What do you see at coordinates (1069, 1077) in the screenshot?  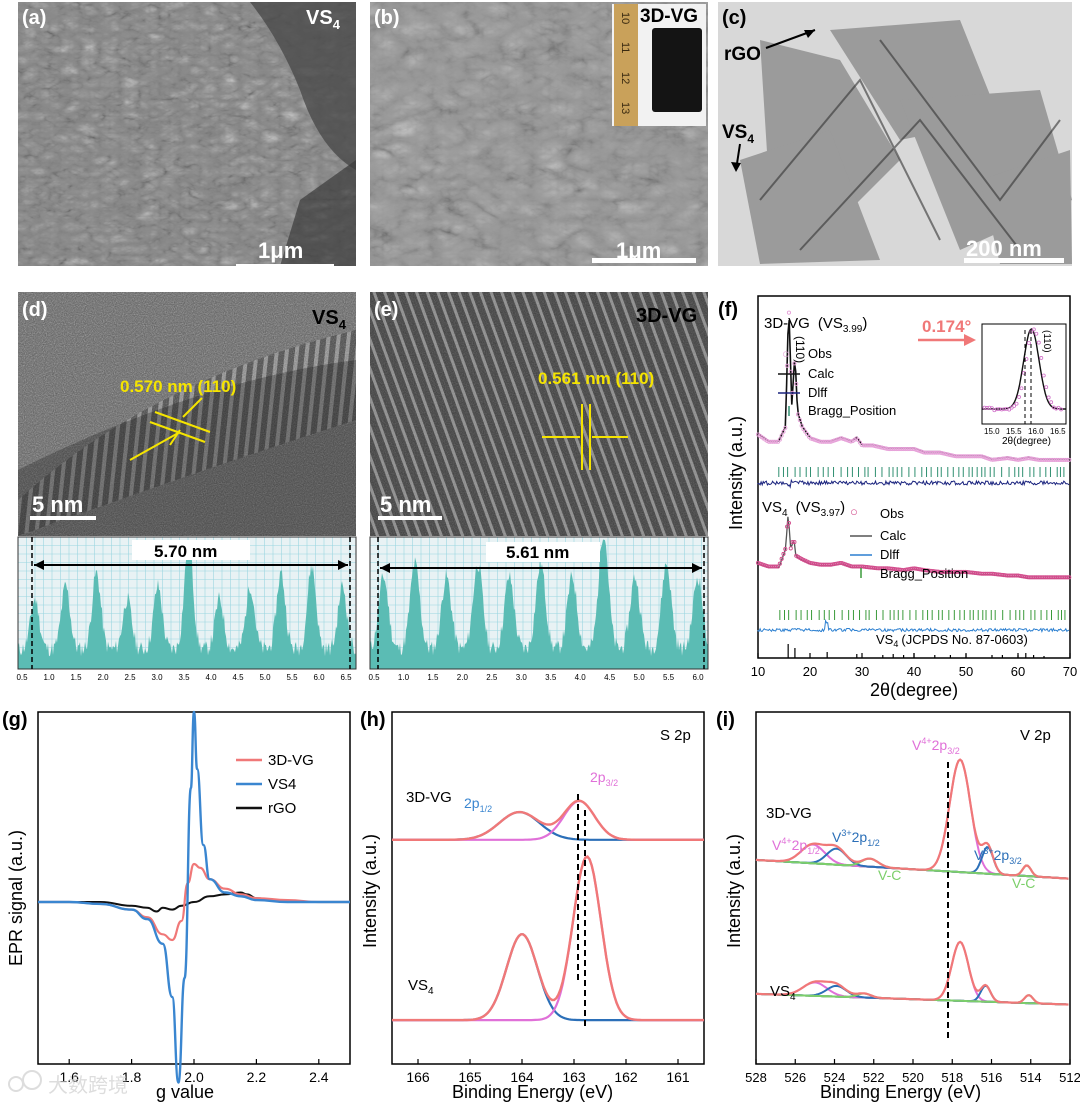 I see `x-tick-label: 512` at bounding box center [1069, 1077].